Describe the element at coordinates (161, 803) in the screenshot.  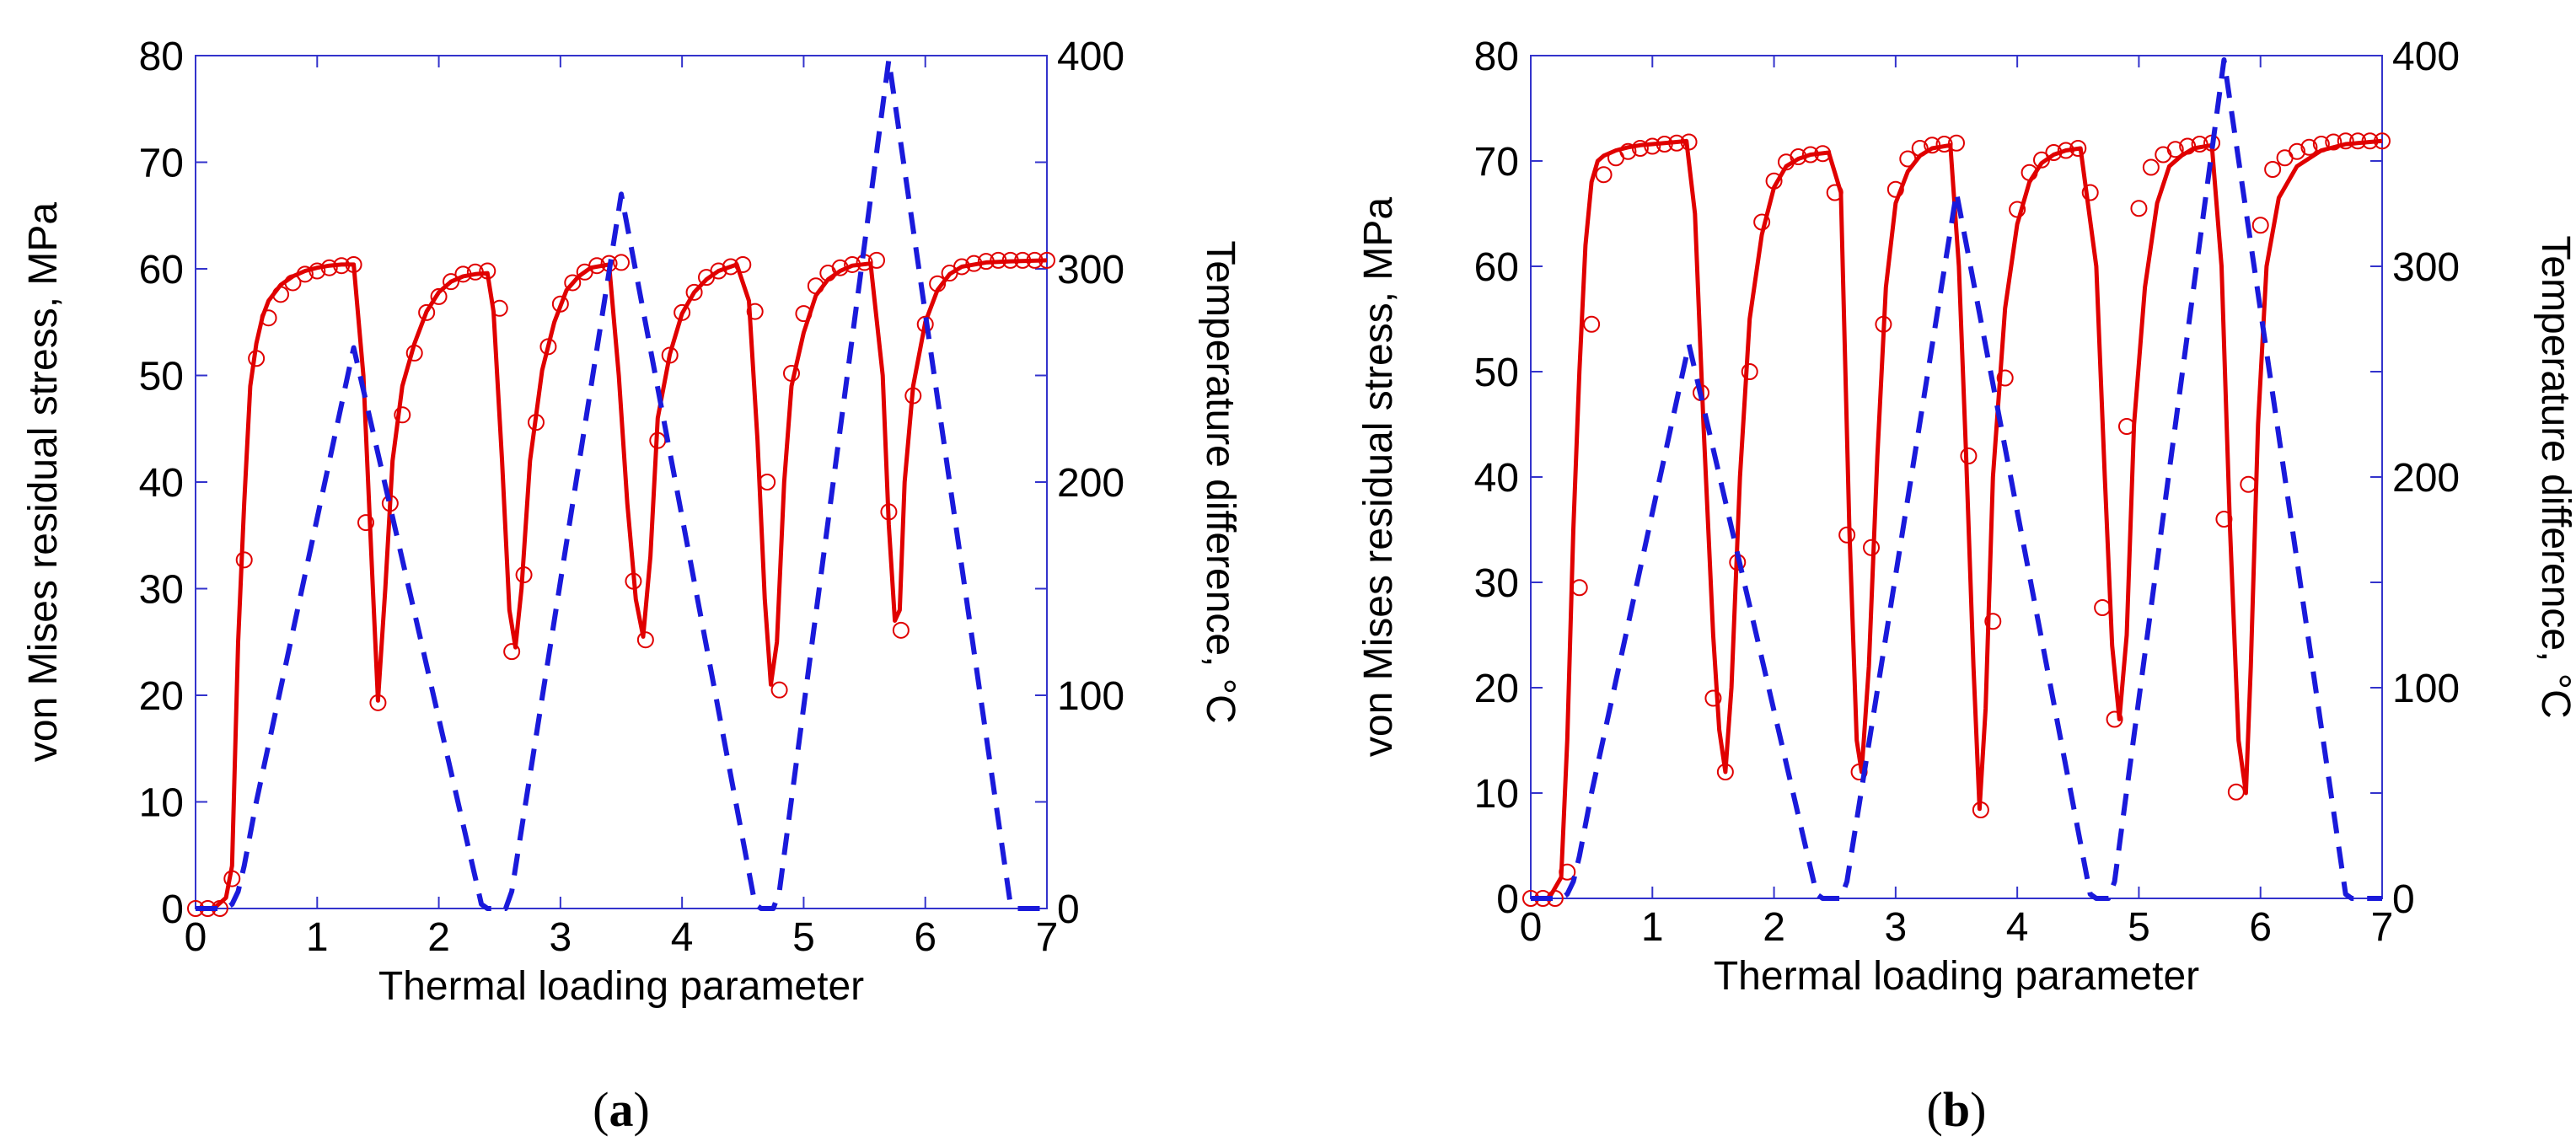
I see `y-tick-label: 10` at that location.